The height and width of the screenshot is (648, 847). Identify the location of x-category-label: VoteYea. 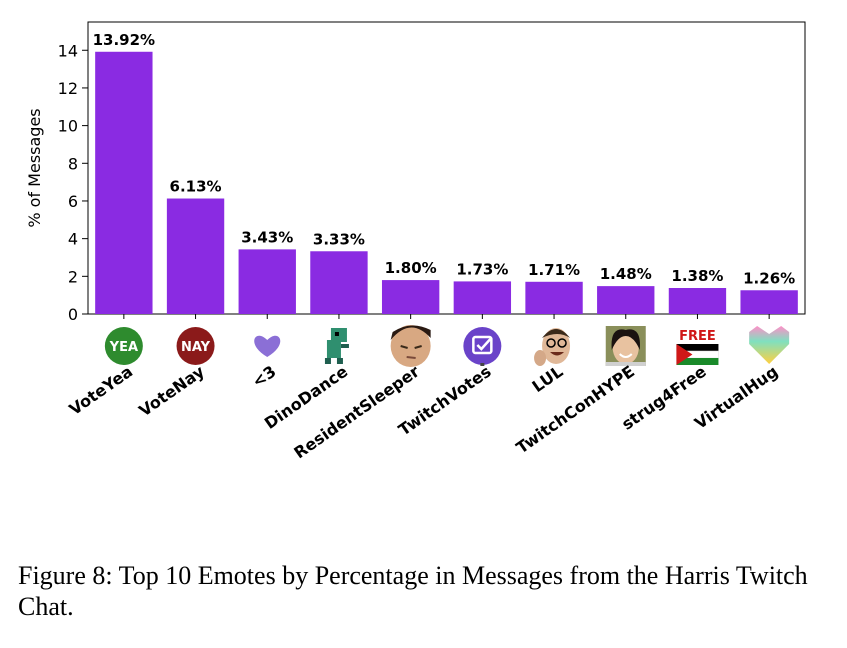
(101, 390).